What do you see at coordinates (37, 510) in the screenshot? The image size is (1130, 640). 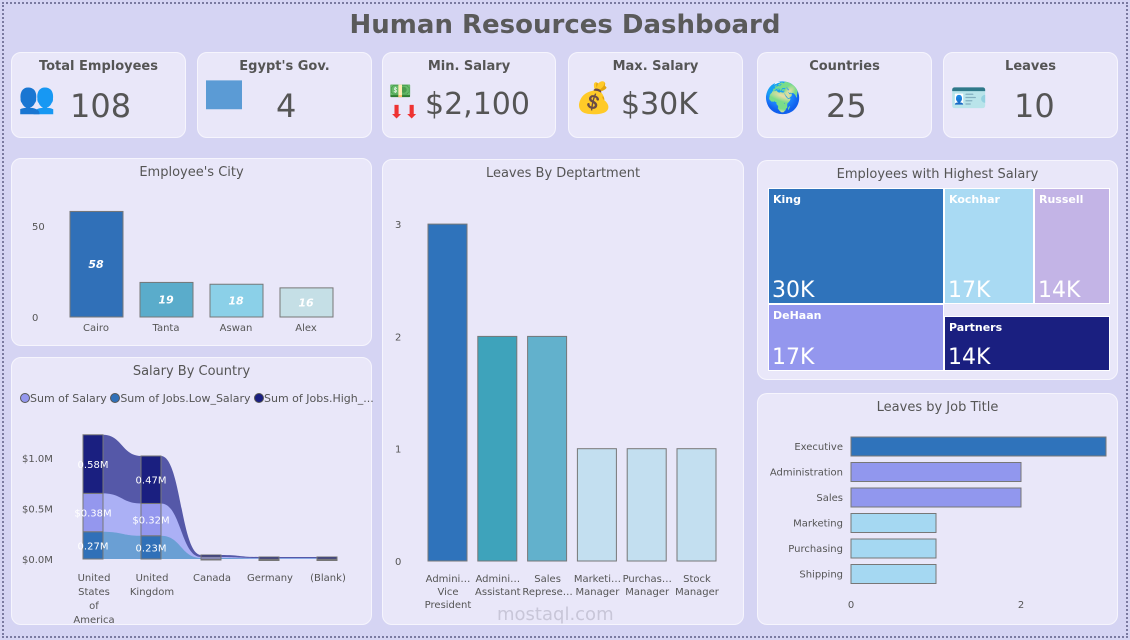 I see `y-tick: $0.5M` at bounding box center [37, 510].